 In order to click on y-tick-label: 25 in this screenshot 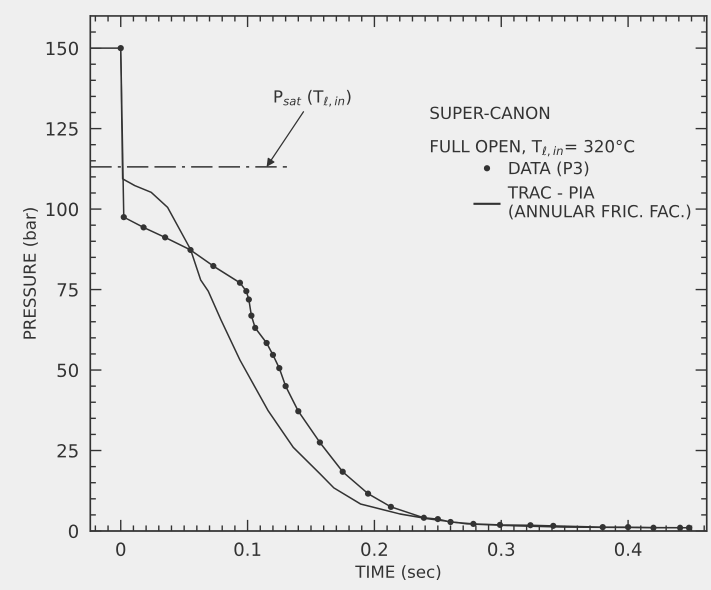, I will do `click(68, 451)`.